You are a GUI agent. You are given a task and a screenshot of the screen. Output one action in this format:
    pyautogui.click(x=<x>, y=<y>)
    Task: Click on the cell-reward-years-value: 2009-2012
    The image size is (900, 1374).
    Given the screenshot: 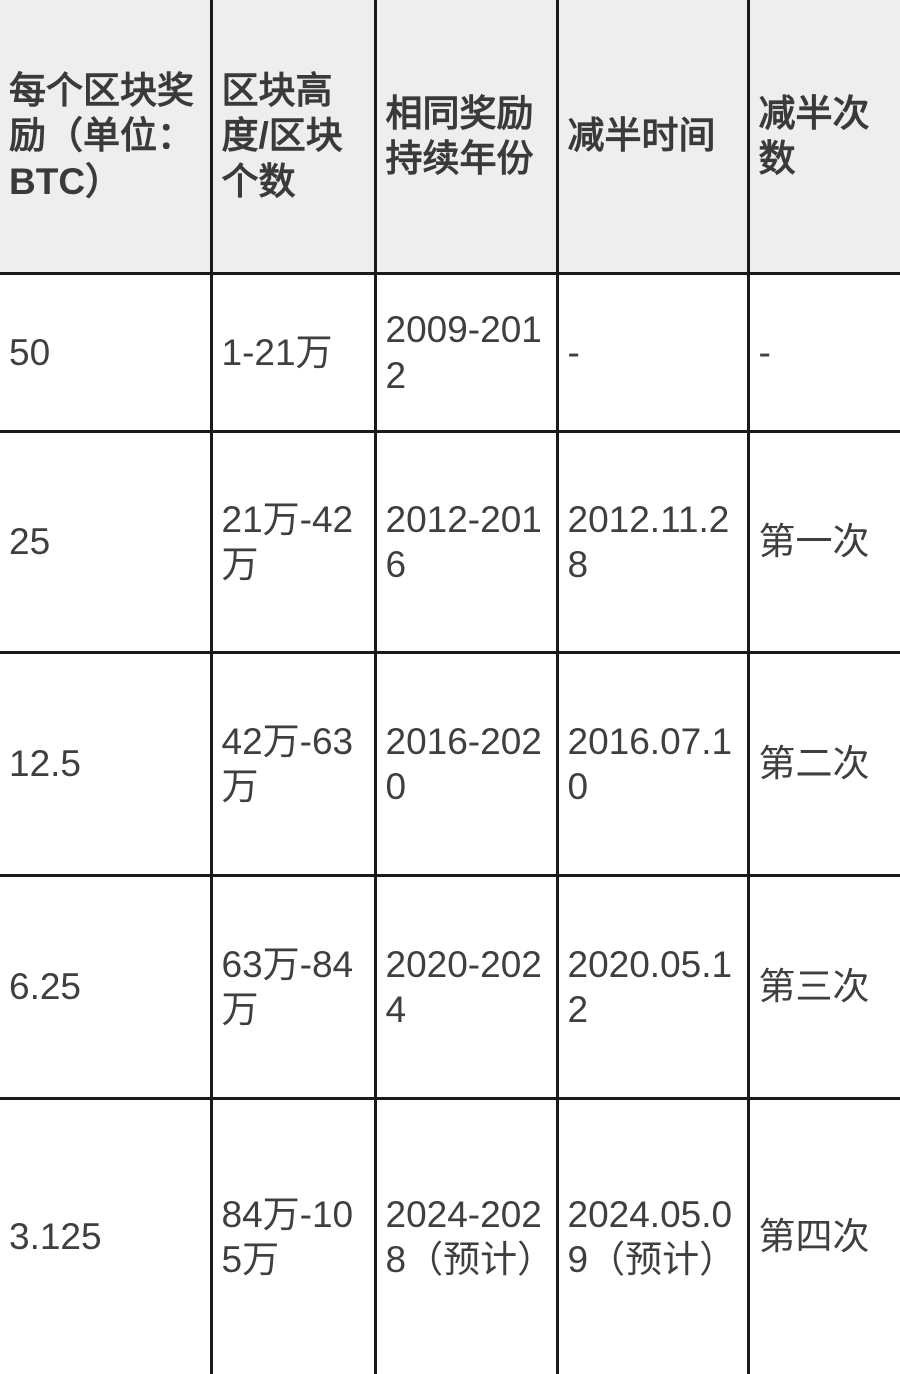 What is the action you would take?
    pyautogui.click(x=467, y=352)
    